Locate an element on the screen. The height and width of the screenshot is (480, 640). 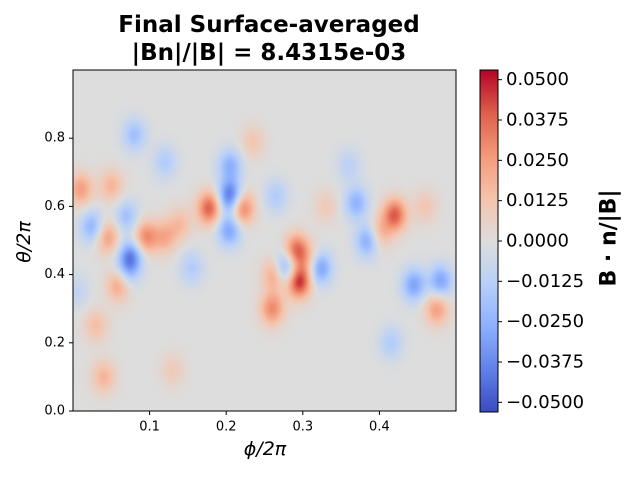
chart-title-line1: Final Surface-averaged is located at coordinates (269, 25).